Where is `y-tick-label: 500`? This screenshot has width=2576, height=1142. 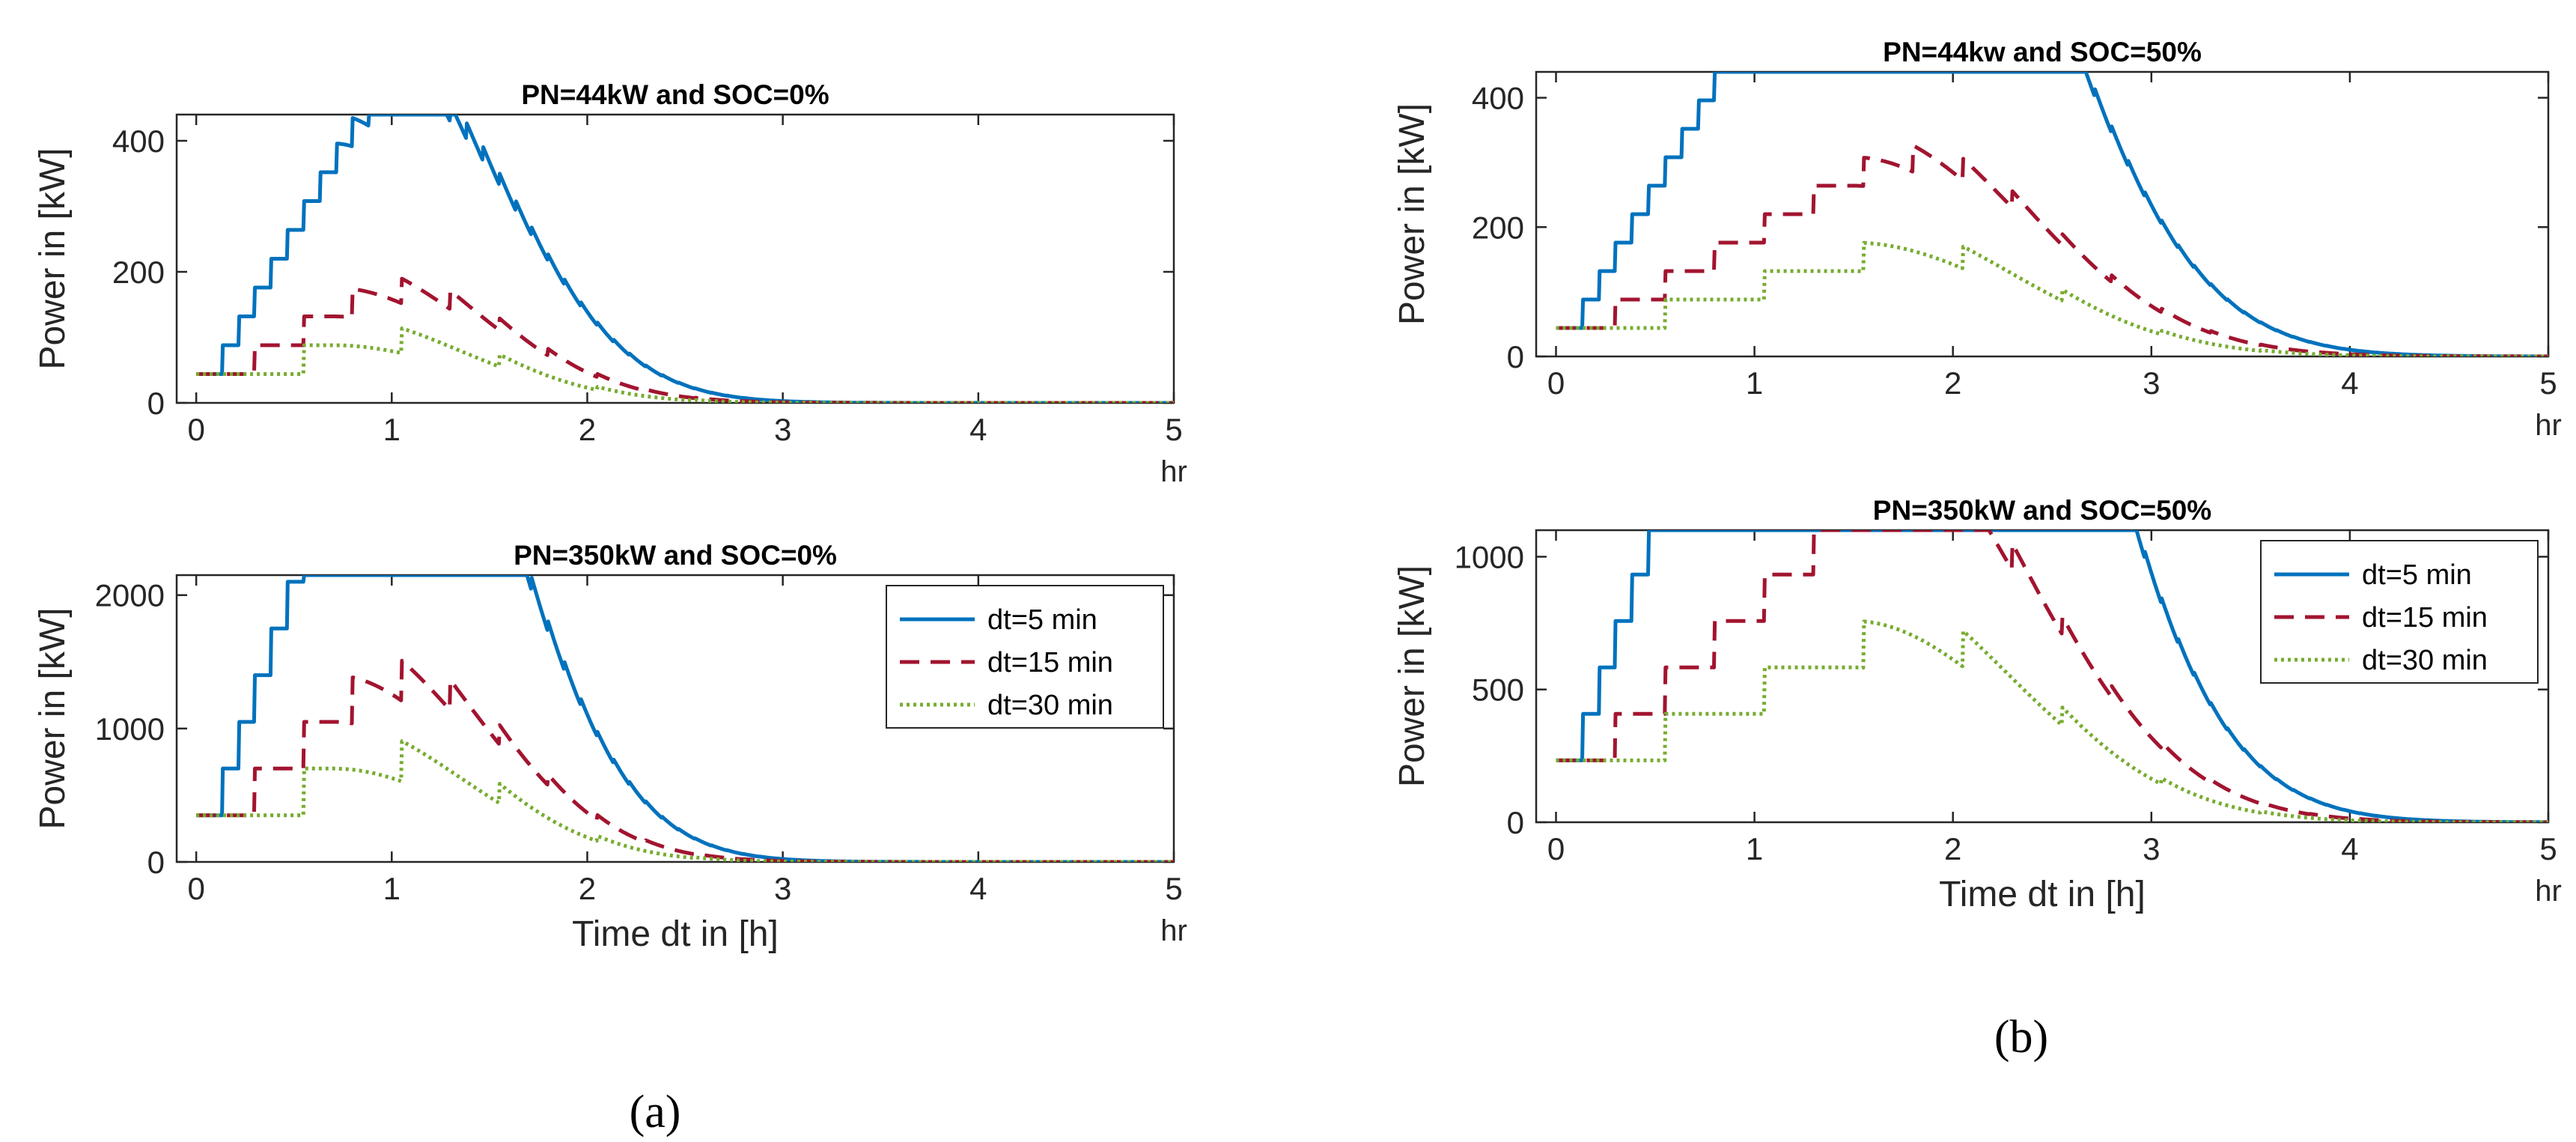
y-tick-label: 500 is located at coordinates (1498, 690).